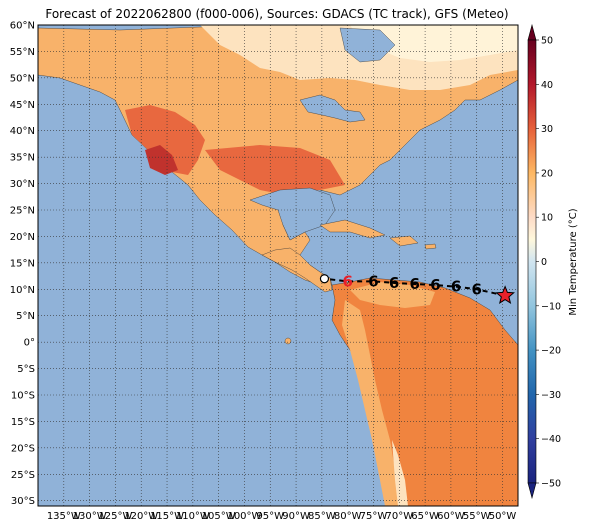 The height and width of the screenshot is (529, 592). I want to click on lat-label: 25°S, so click(23, 475).